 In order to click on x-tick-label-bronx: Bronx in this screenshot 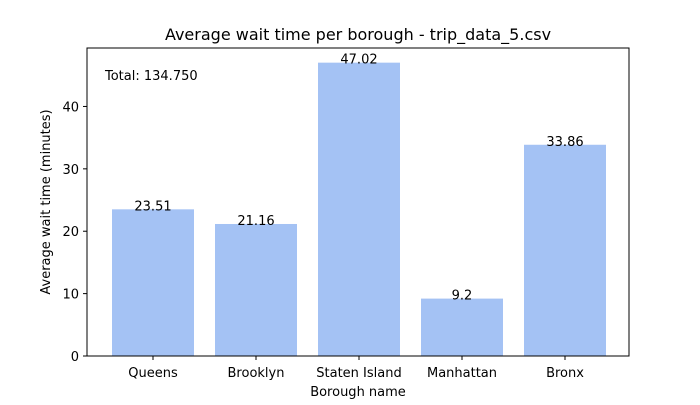, I will do `click(565, 373)`.